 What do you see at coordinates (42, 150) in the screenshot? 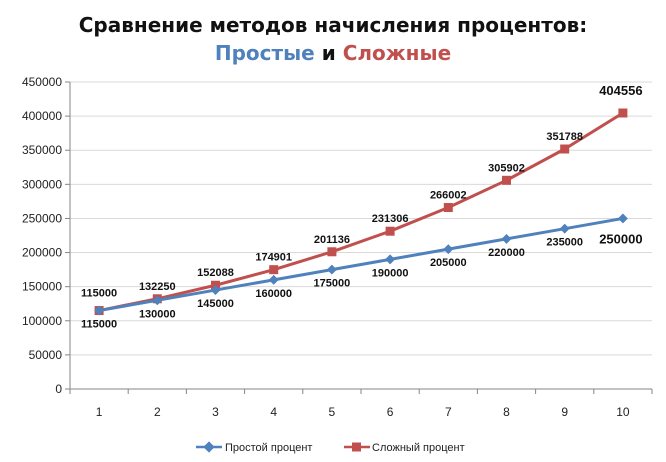
I see `y-tick-label: 350000` at bounding box center [42, 150].